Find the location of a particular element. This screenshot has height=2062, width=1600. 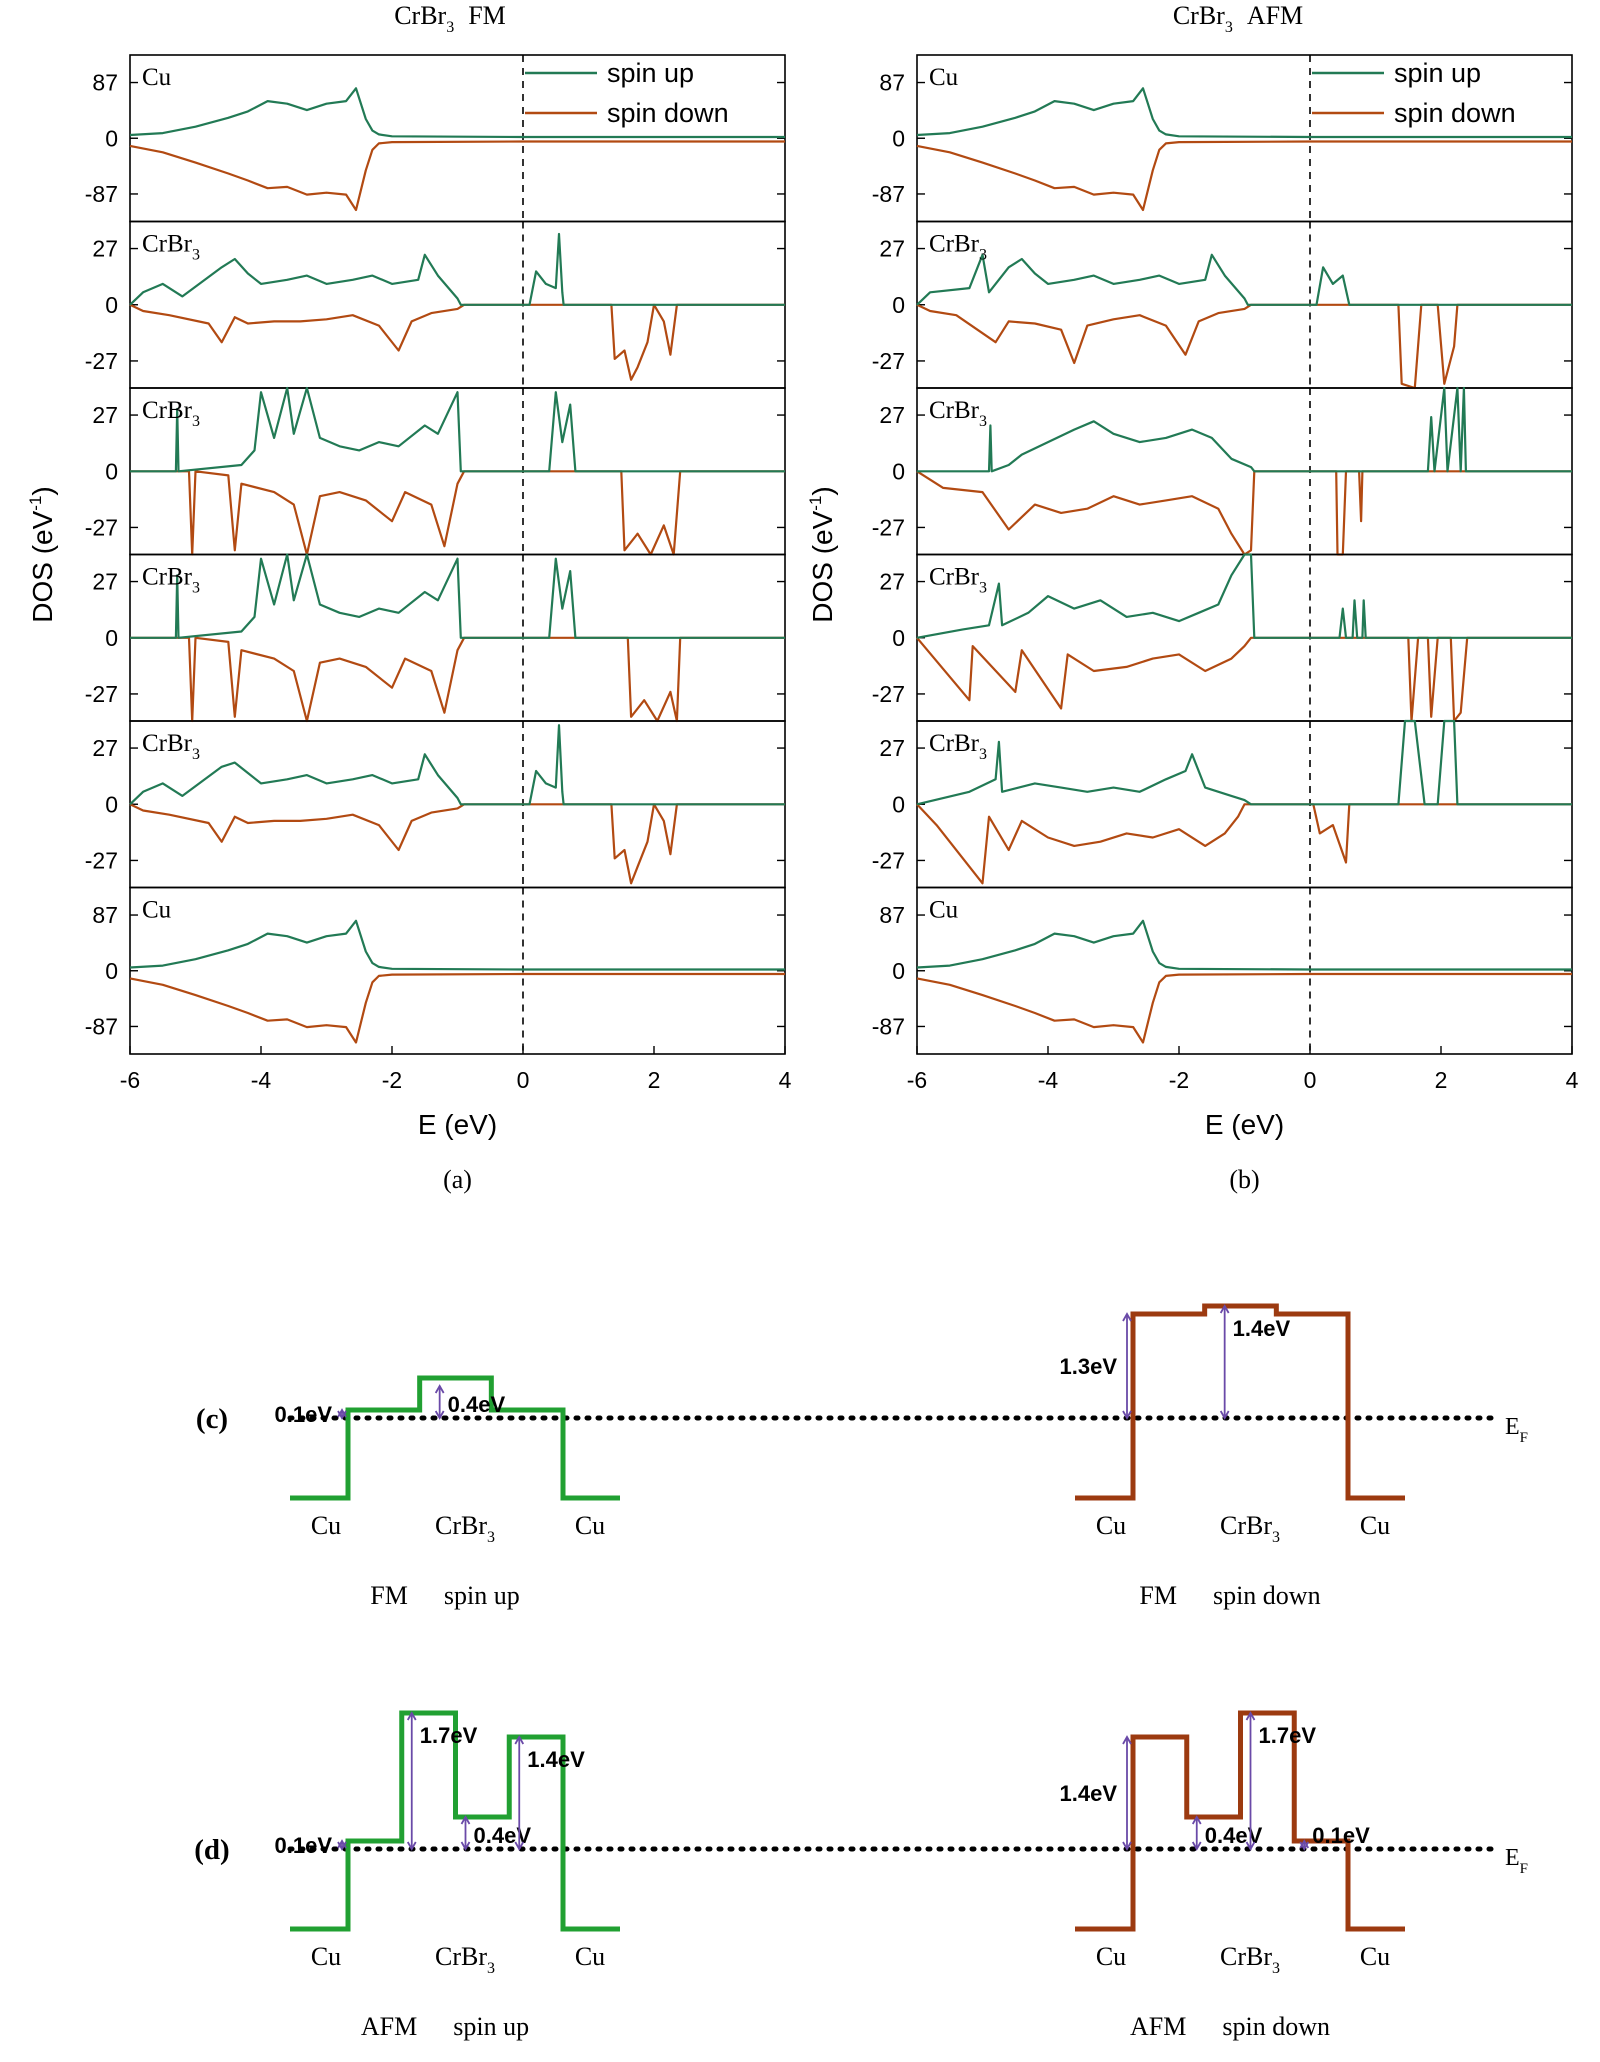

chart-caption: (a) is located at coordinates (457, 1179).